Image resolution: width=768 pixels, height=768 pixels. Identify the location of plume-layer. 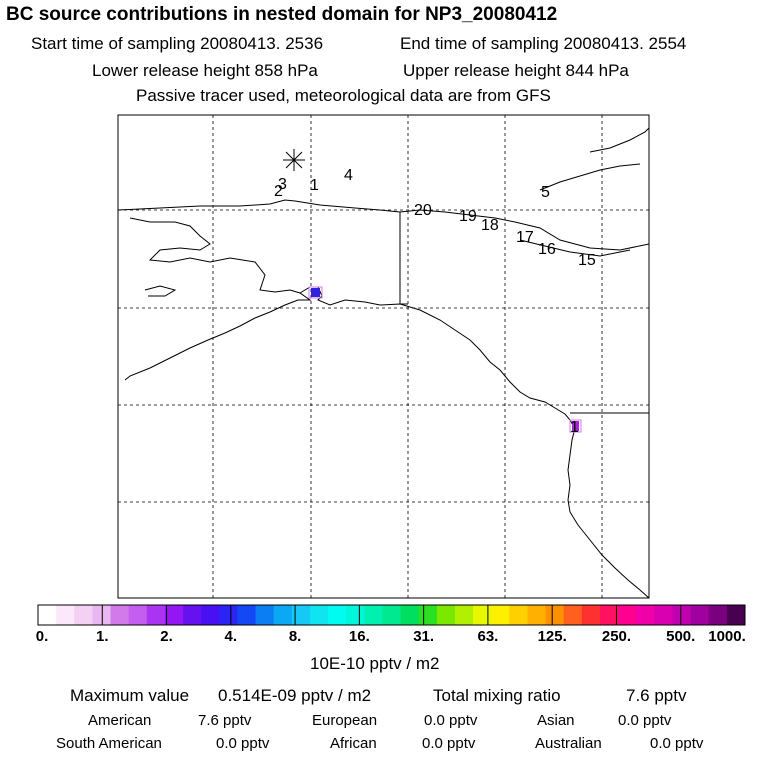
(445, 359).